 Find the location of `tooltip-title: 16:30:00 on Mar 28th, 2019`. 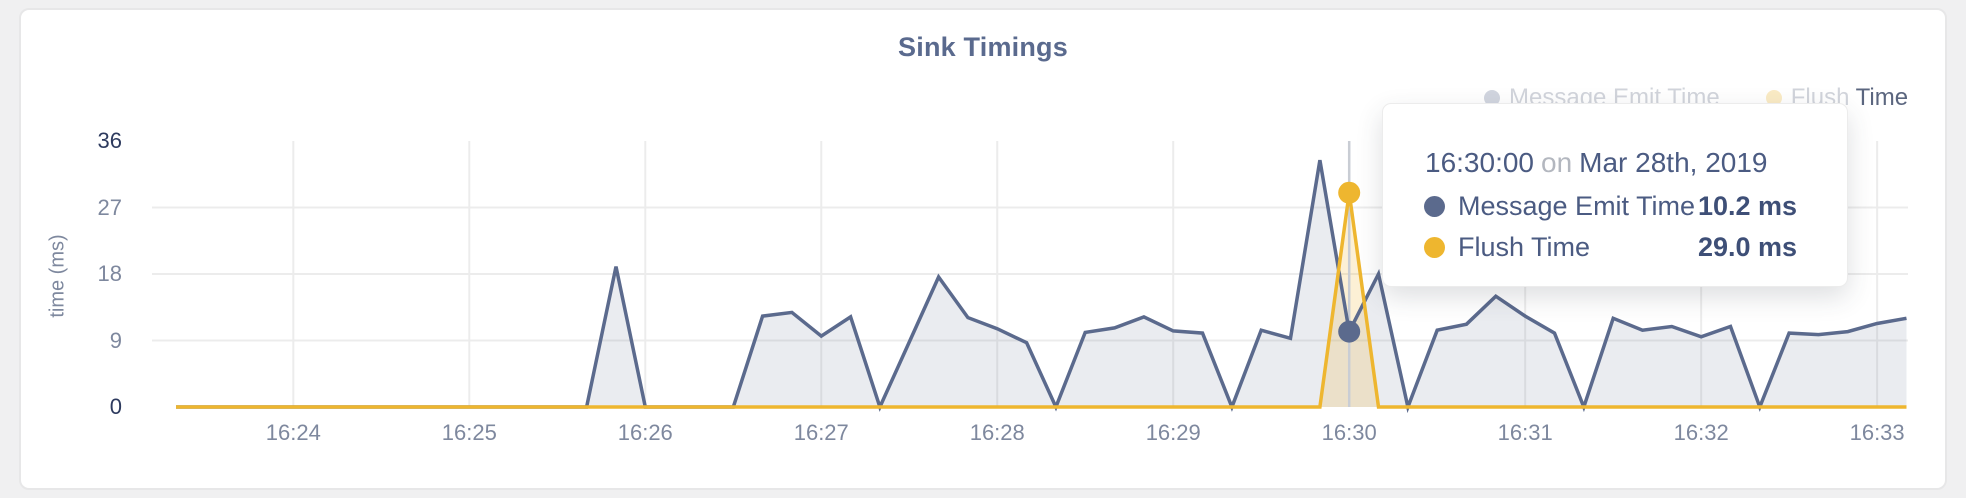

tooltip-title: 16:30:00 on Mar 28th, 2019 is located at coordinates (1596, 163).